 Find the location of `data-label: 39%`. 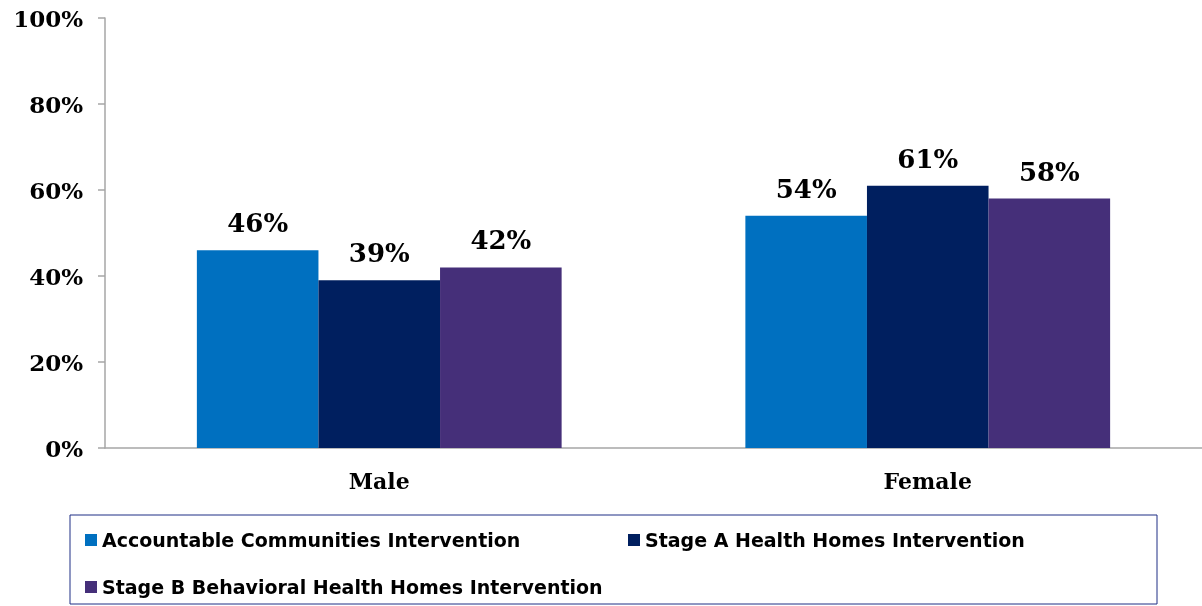

data-label: 39% is located at coordinates (379, 253).